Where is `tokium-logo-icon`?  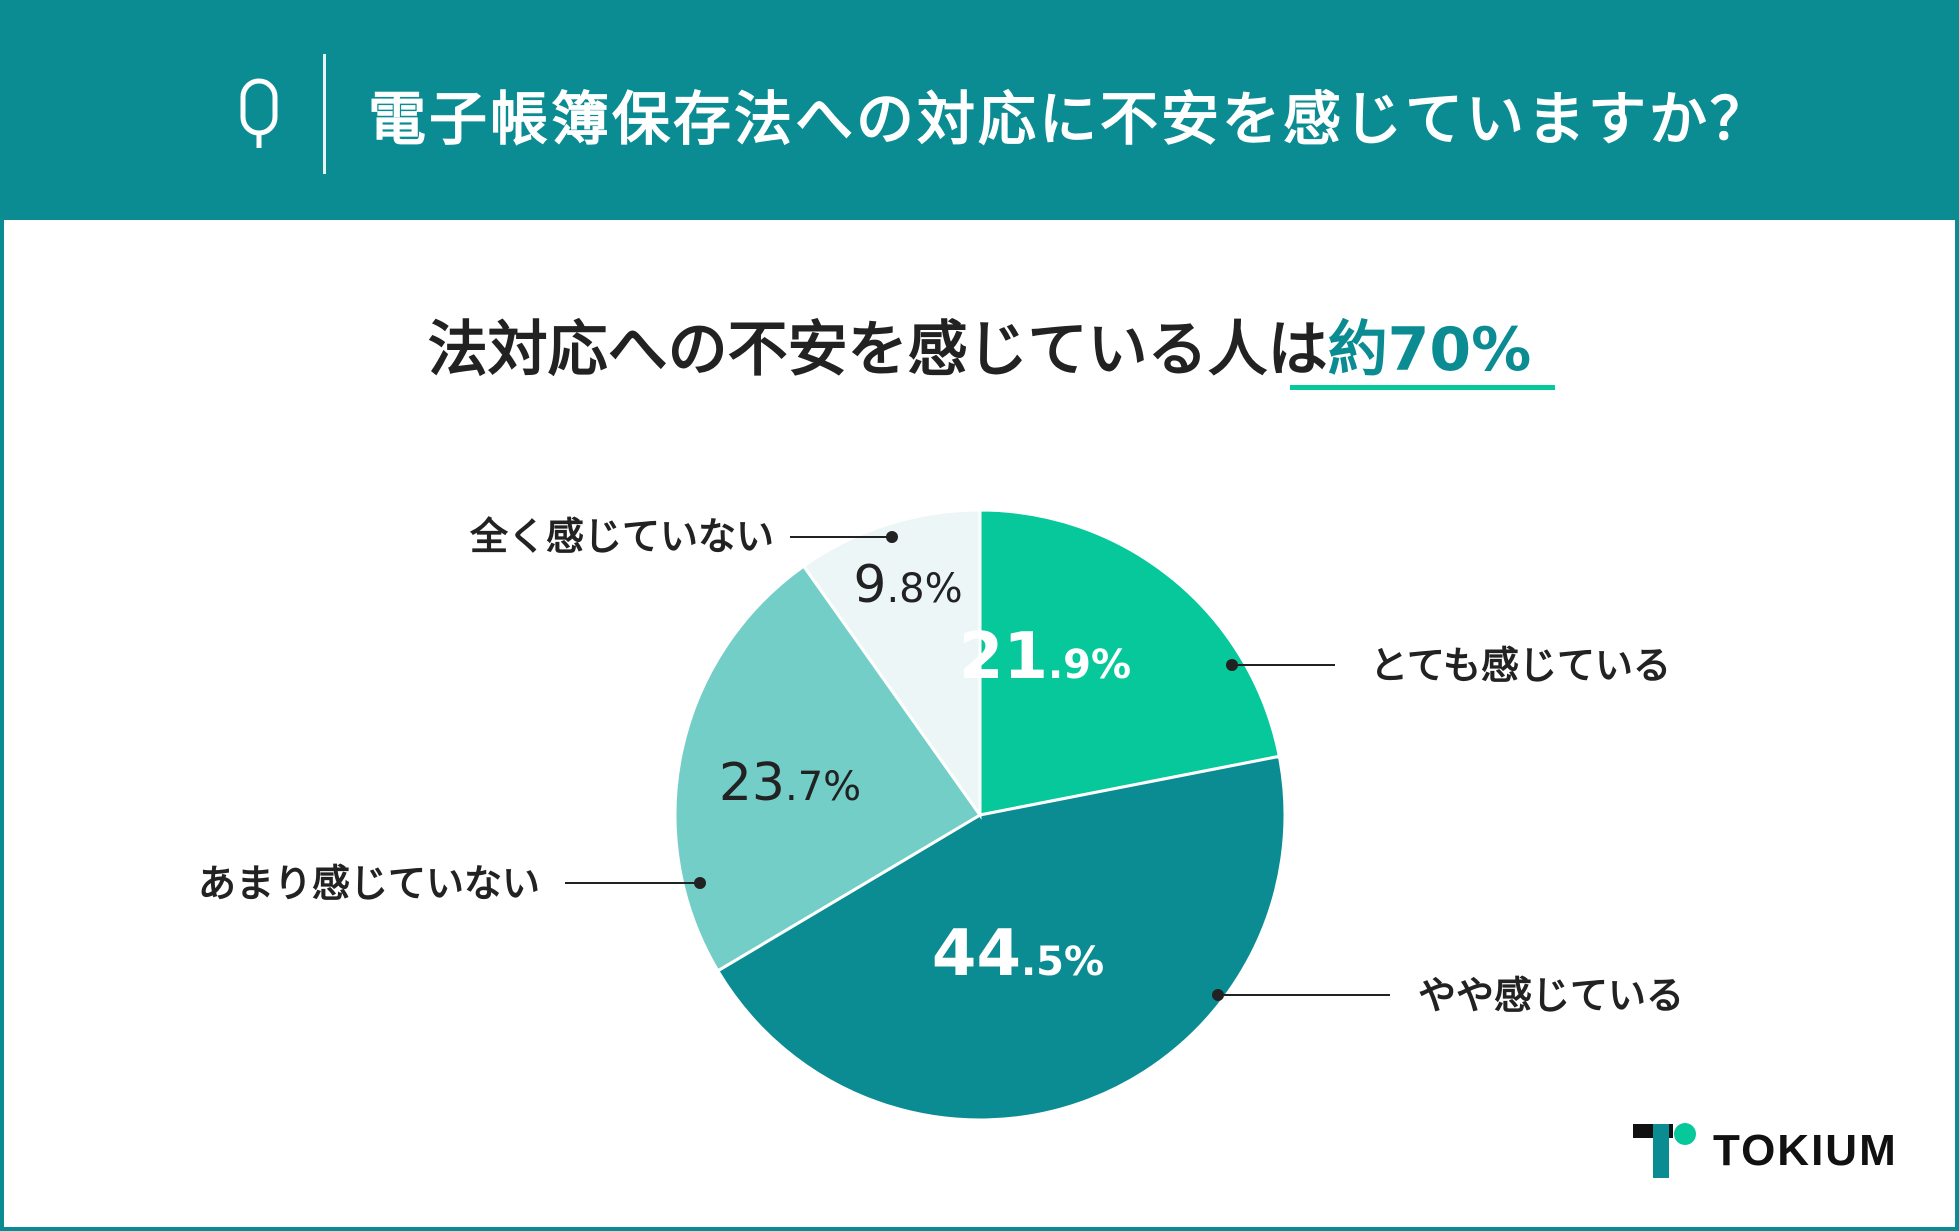 tokium-logo-icon is located at coordinates (1664, 1150).